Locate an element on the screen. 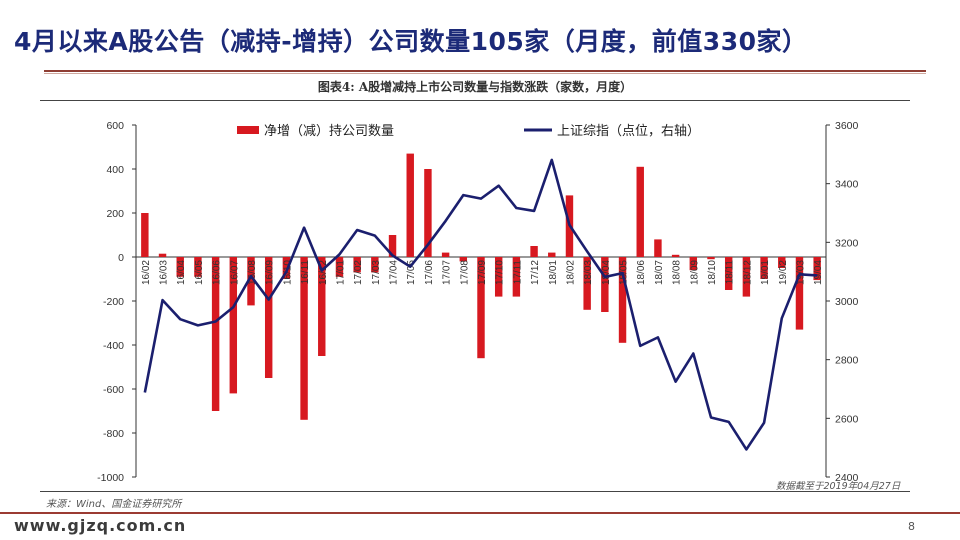 The width and height of the screenshot is (960, 540). bar-16/05 is located at coordinates (198, 267).